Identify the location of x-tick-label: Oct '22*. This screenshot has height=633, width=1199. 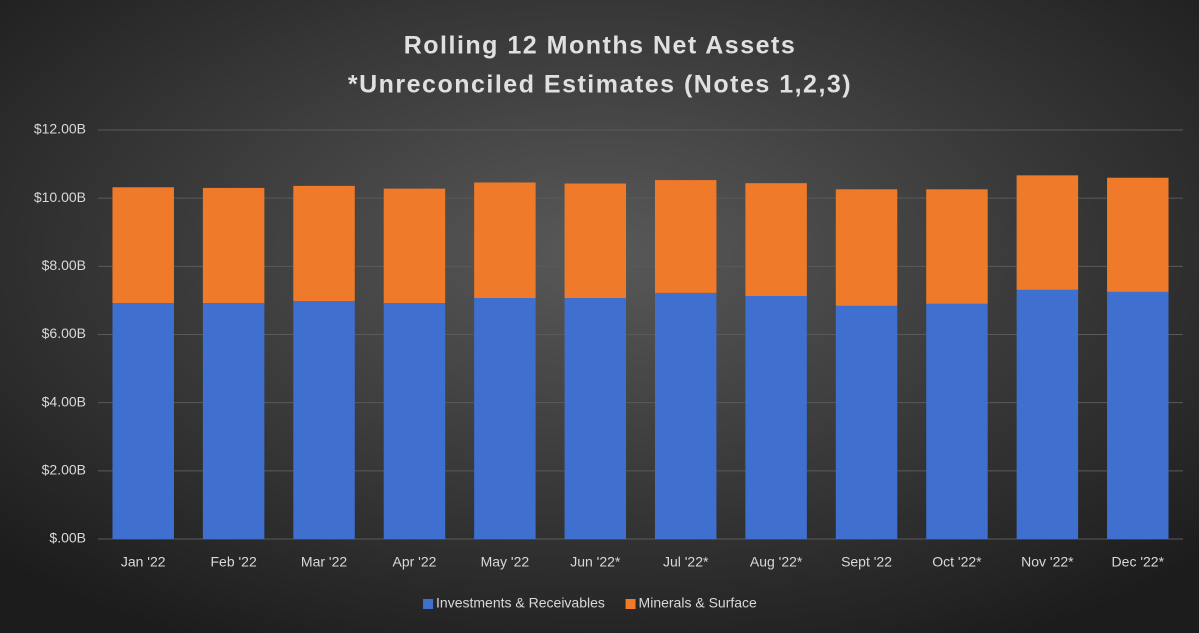
(957, 562).